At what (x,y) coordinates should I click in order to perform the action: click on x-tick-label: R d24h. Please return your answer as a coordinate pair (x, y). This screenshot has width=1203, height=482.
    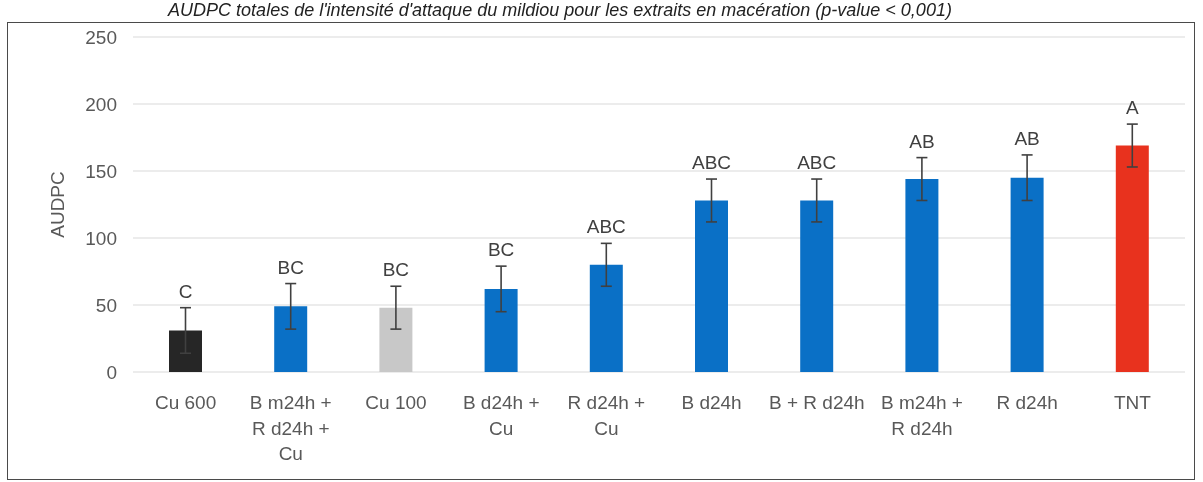
    Looking at the image, I should click on (1027, 402).